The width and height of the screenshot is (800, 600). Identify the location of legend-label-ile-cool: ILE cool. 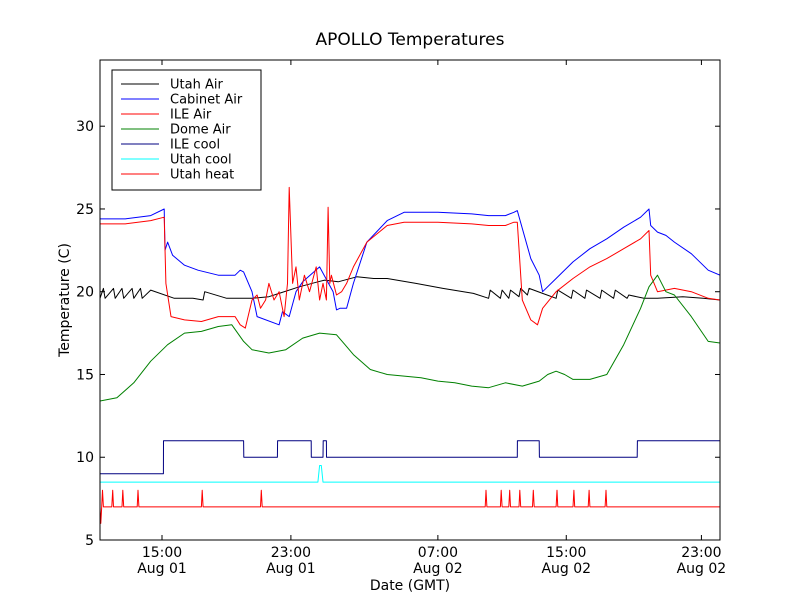
(195, 145).